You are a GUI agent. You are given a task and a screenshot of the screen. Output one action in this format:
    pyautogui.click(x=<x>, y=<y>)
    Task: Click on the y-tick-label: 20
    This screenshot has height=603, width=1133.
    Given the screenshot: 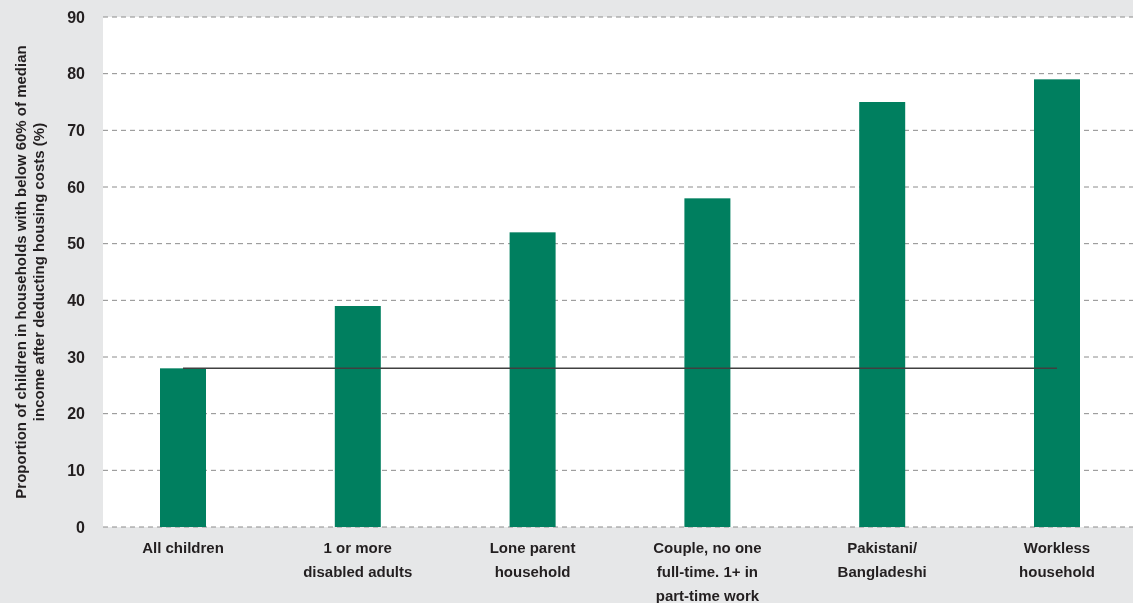 What is the action you would take?
    pyautogui.click(x=76, y=414)
    